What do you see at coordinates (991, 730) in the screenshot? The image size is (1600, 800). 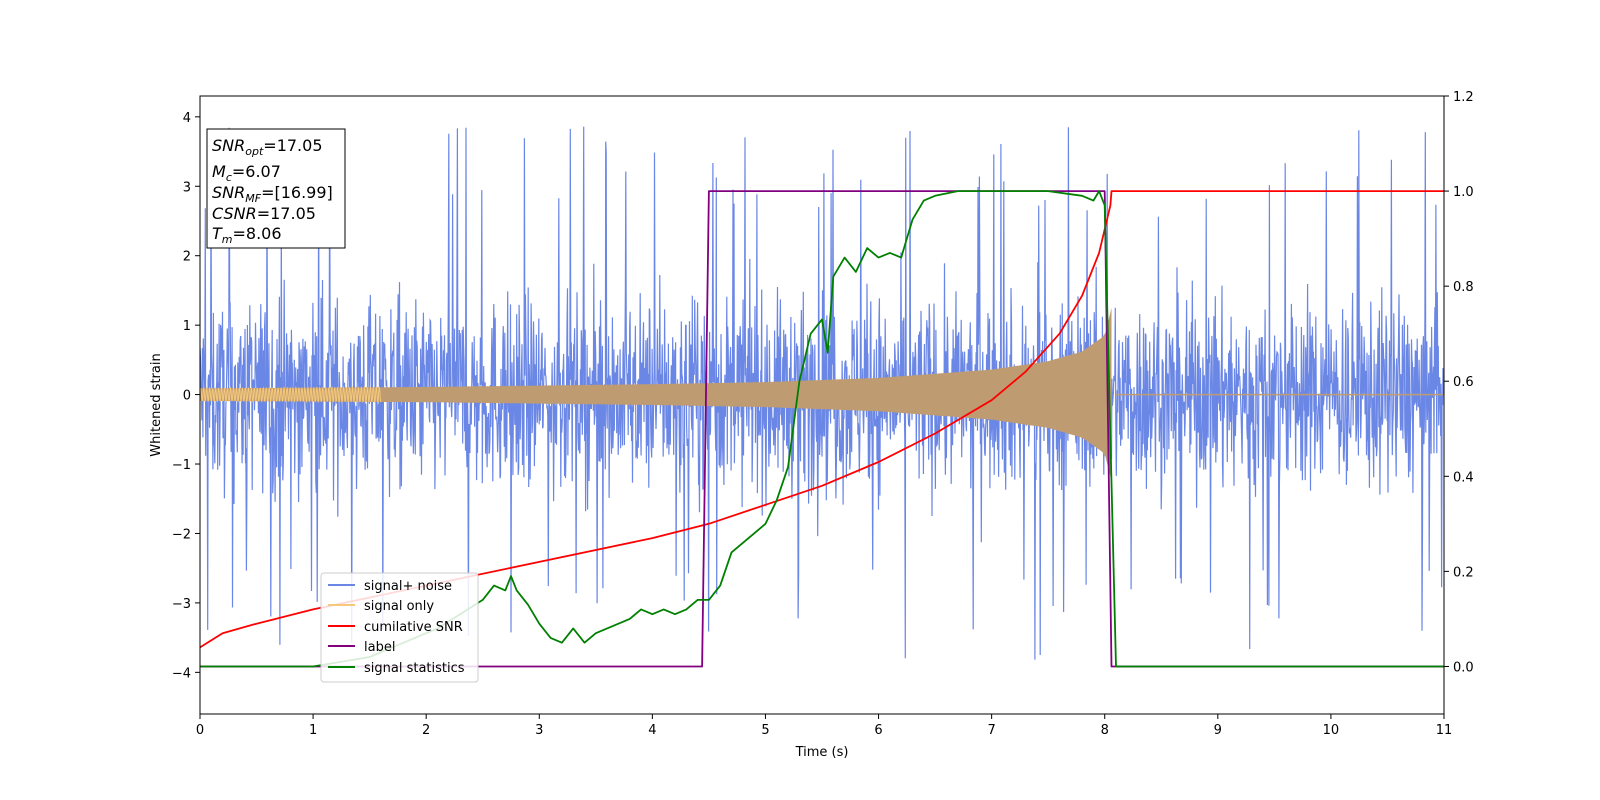 I see `x-tick-label: 7` at bounding box center [991, 730].